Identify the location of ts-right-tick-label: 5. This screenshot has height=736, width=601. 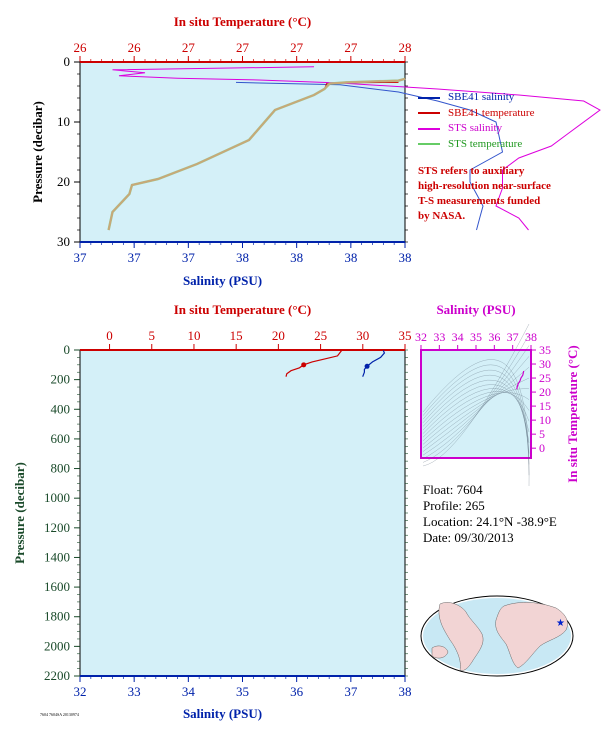
(542, 434).